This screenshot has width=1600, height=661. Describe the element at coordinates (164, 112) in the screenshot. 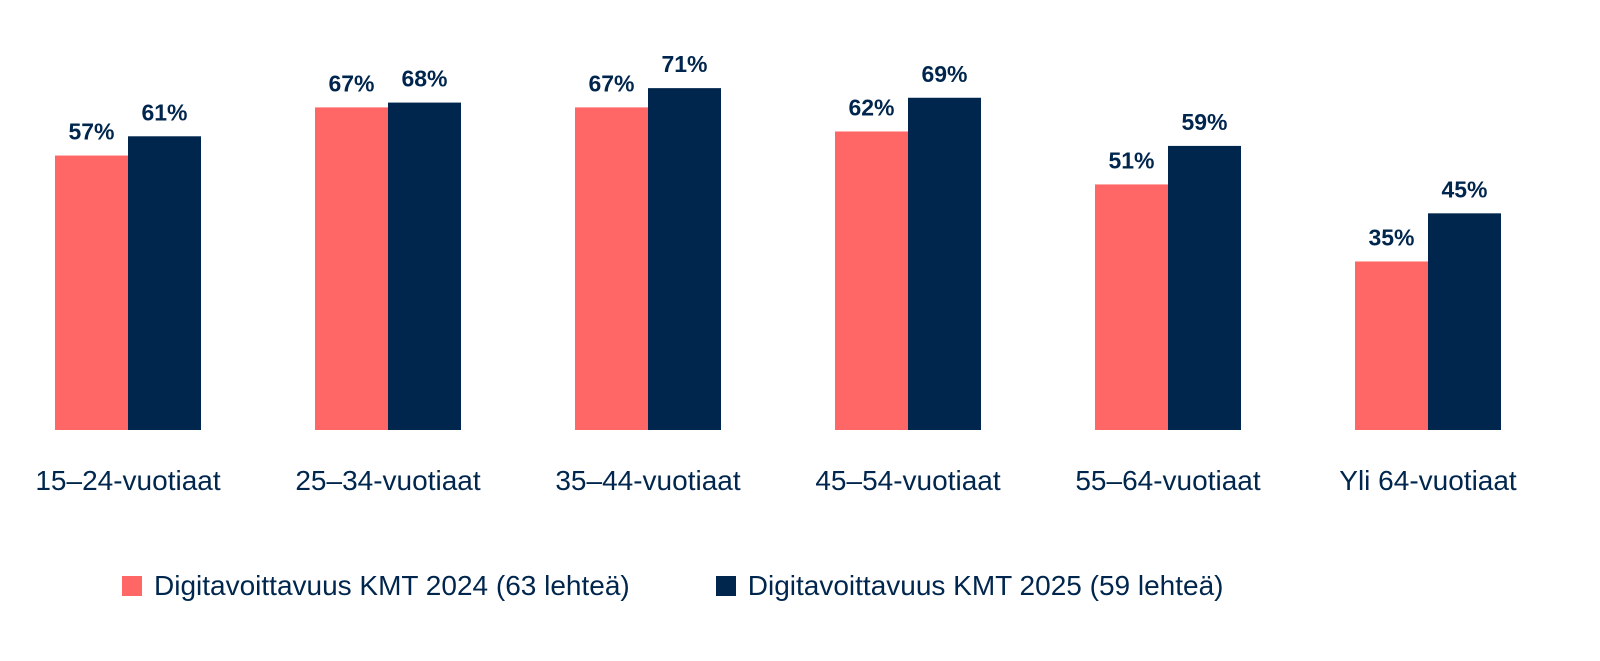

I see `data-label-2025-0: 61%` at that location.